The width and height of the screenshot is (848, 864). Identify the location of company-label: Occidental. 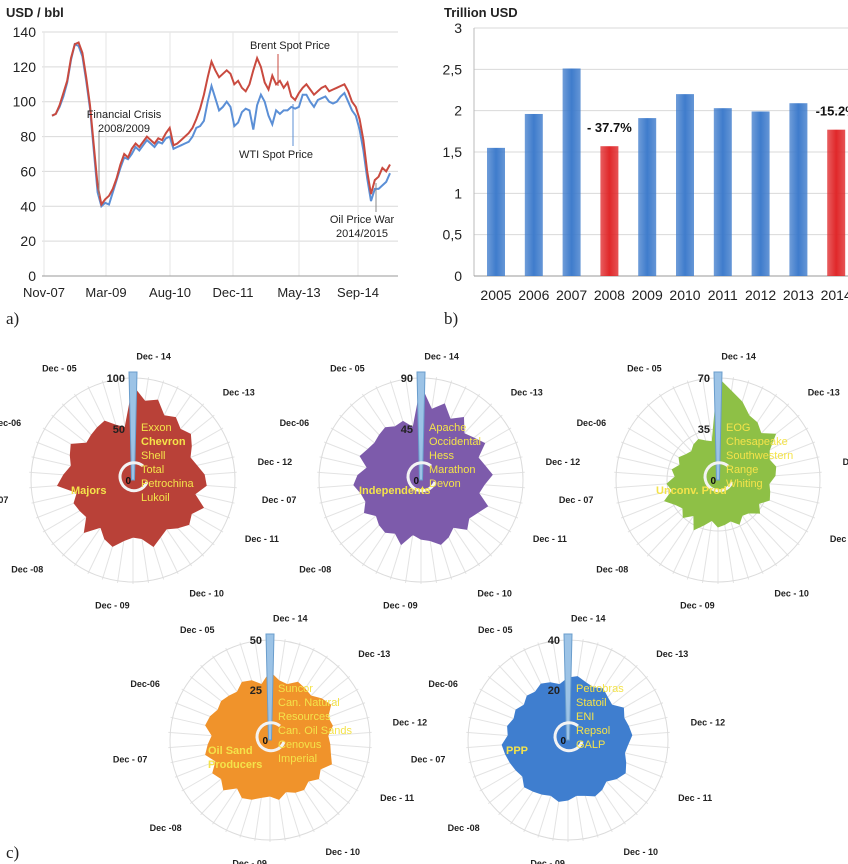
(455, 442).